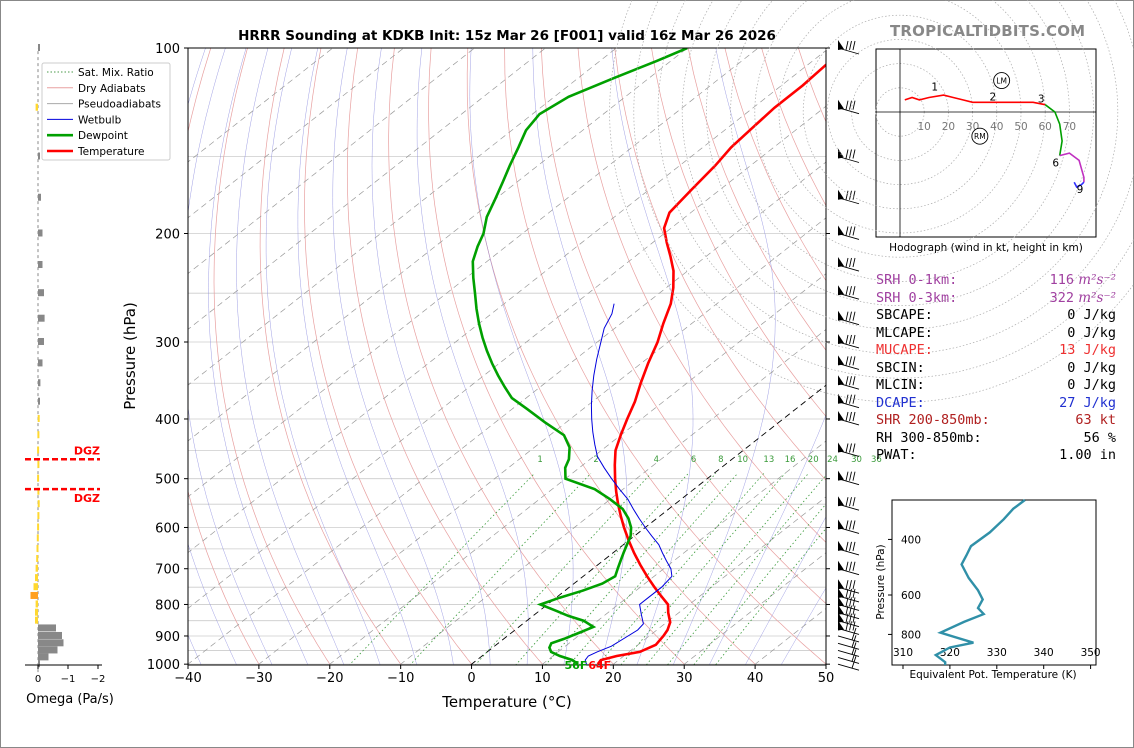 The width and height of the screenshot is (1134, 748). Describe the element at coordinates (996, 456) in the screenshot. I see `stat-row: PWAT: 1.00 in` at that location.